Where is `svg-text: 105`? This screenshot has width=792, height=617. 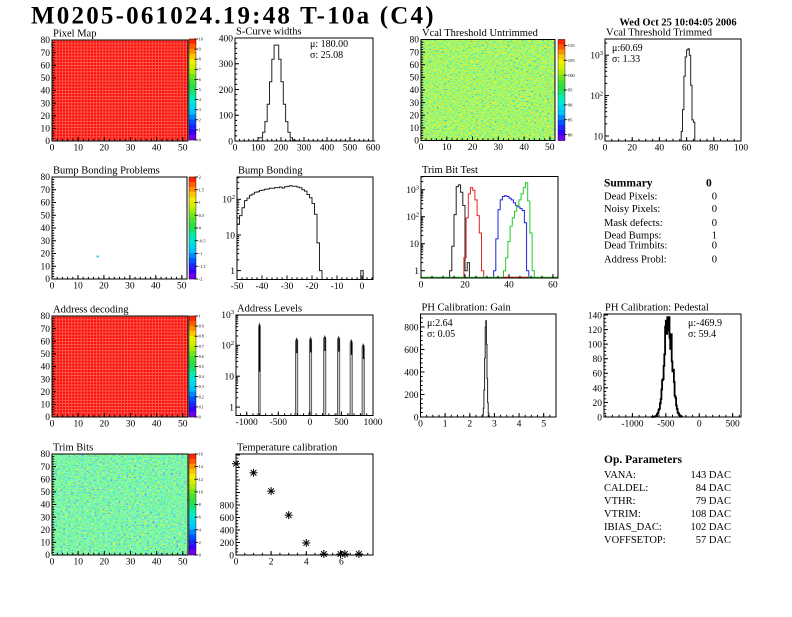
svg-text: 105 is located at coordinates (572, 60).